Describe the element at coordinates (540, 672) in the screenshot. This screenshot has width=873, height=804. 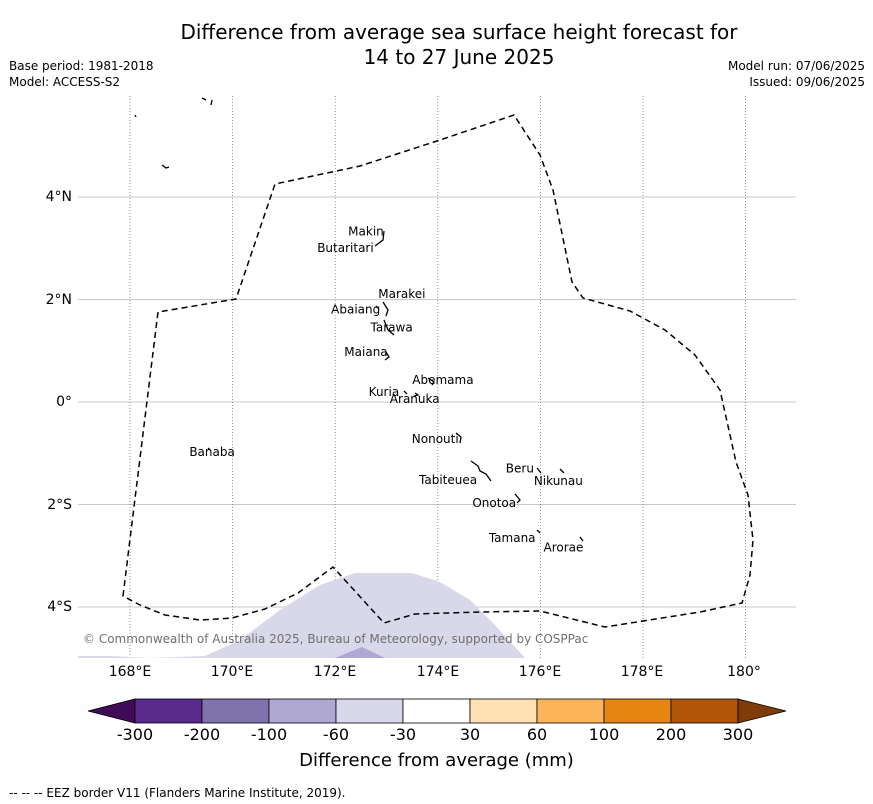
I see `lon-label: 176°E` at that location.